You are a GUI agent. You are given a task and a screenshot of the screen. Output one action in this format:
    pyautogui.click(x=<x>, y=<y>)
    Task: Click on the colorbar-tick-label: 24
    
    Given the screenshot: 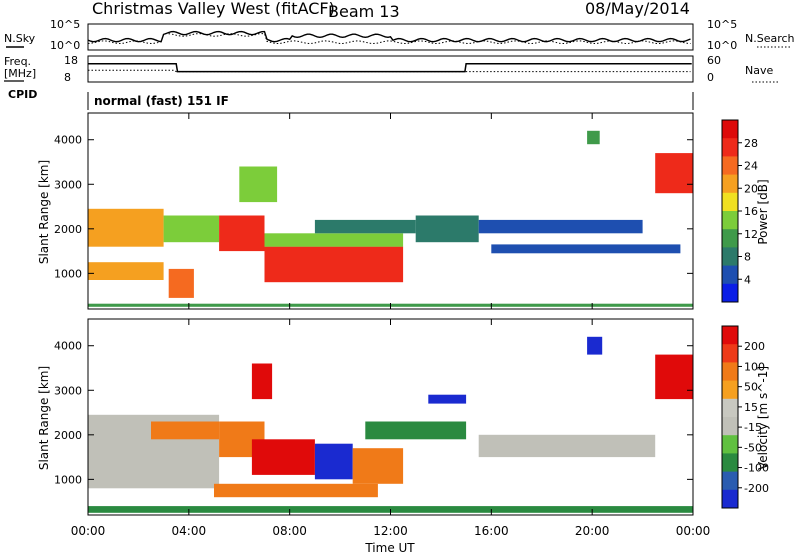 What is the action you would take?
    pyautogui.click(x=751, y=166)
    